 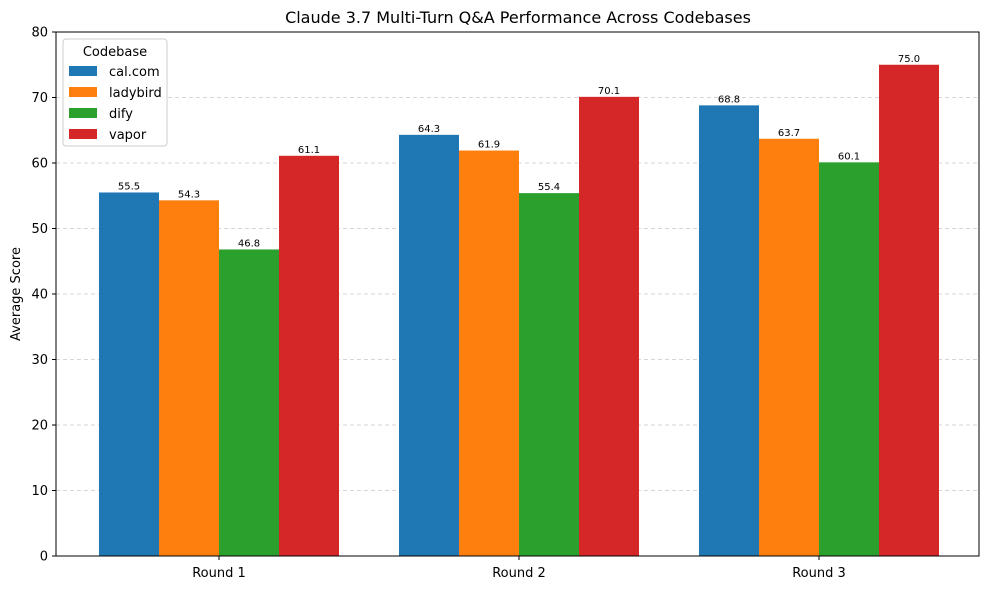 What do you see at coordinates (609, 91) in the screenshot?
I see `bar-value-label: 70.1` at bounding box center [609, 91].